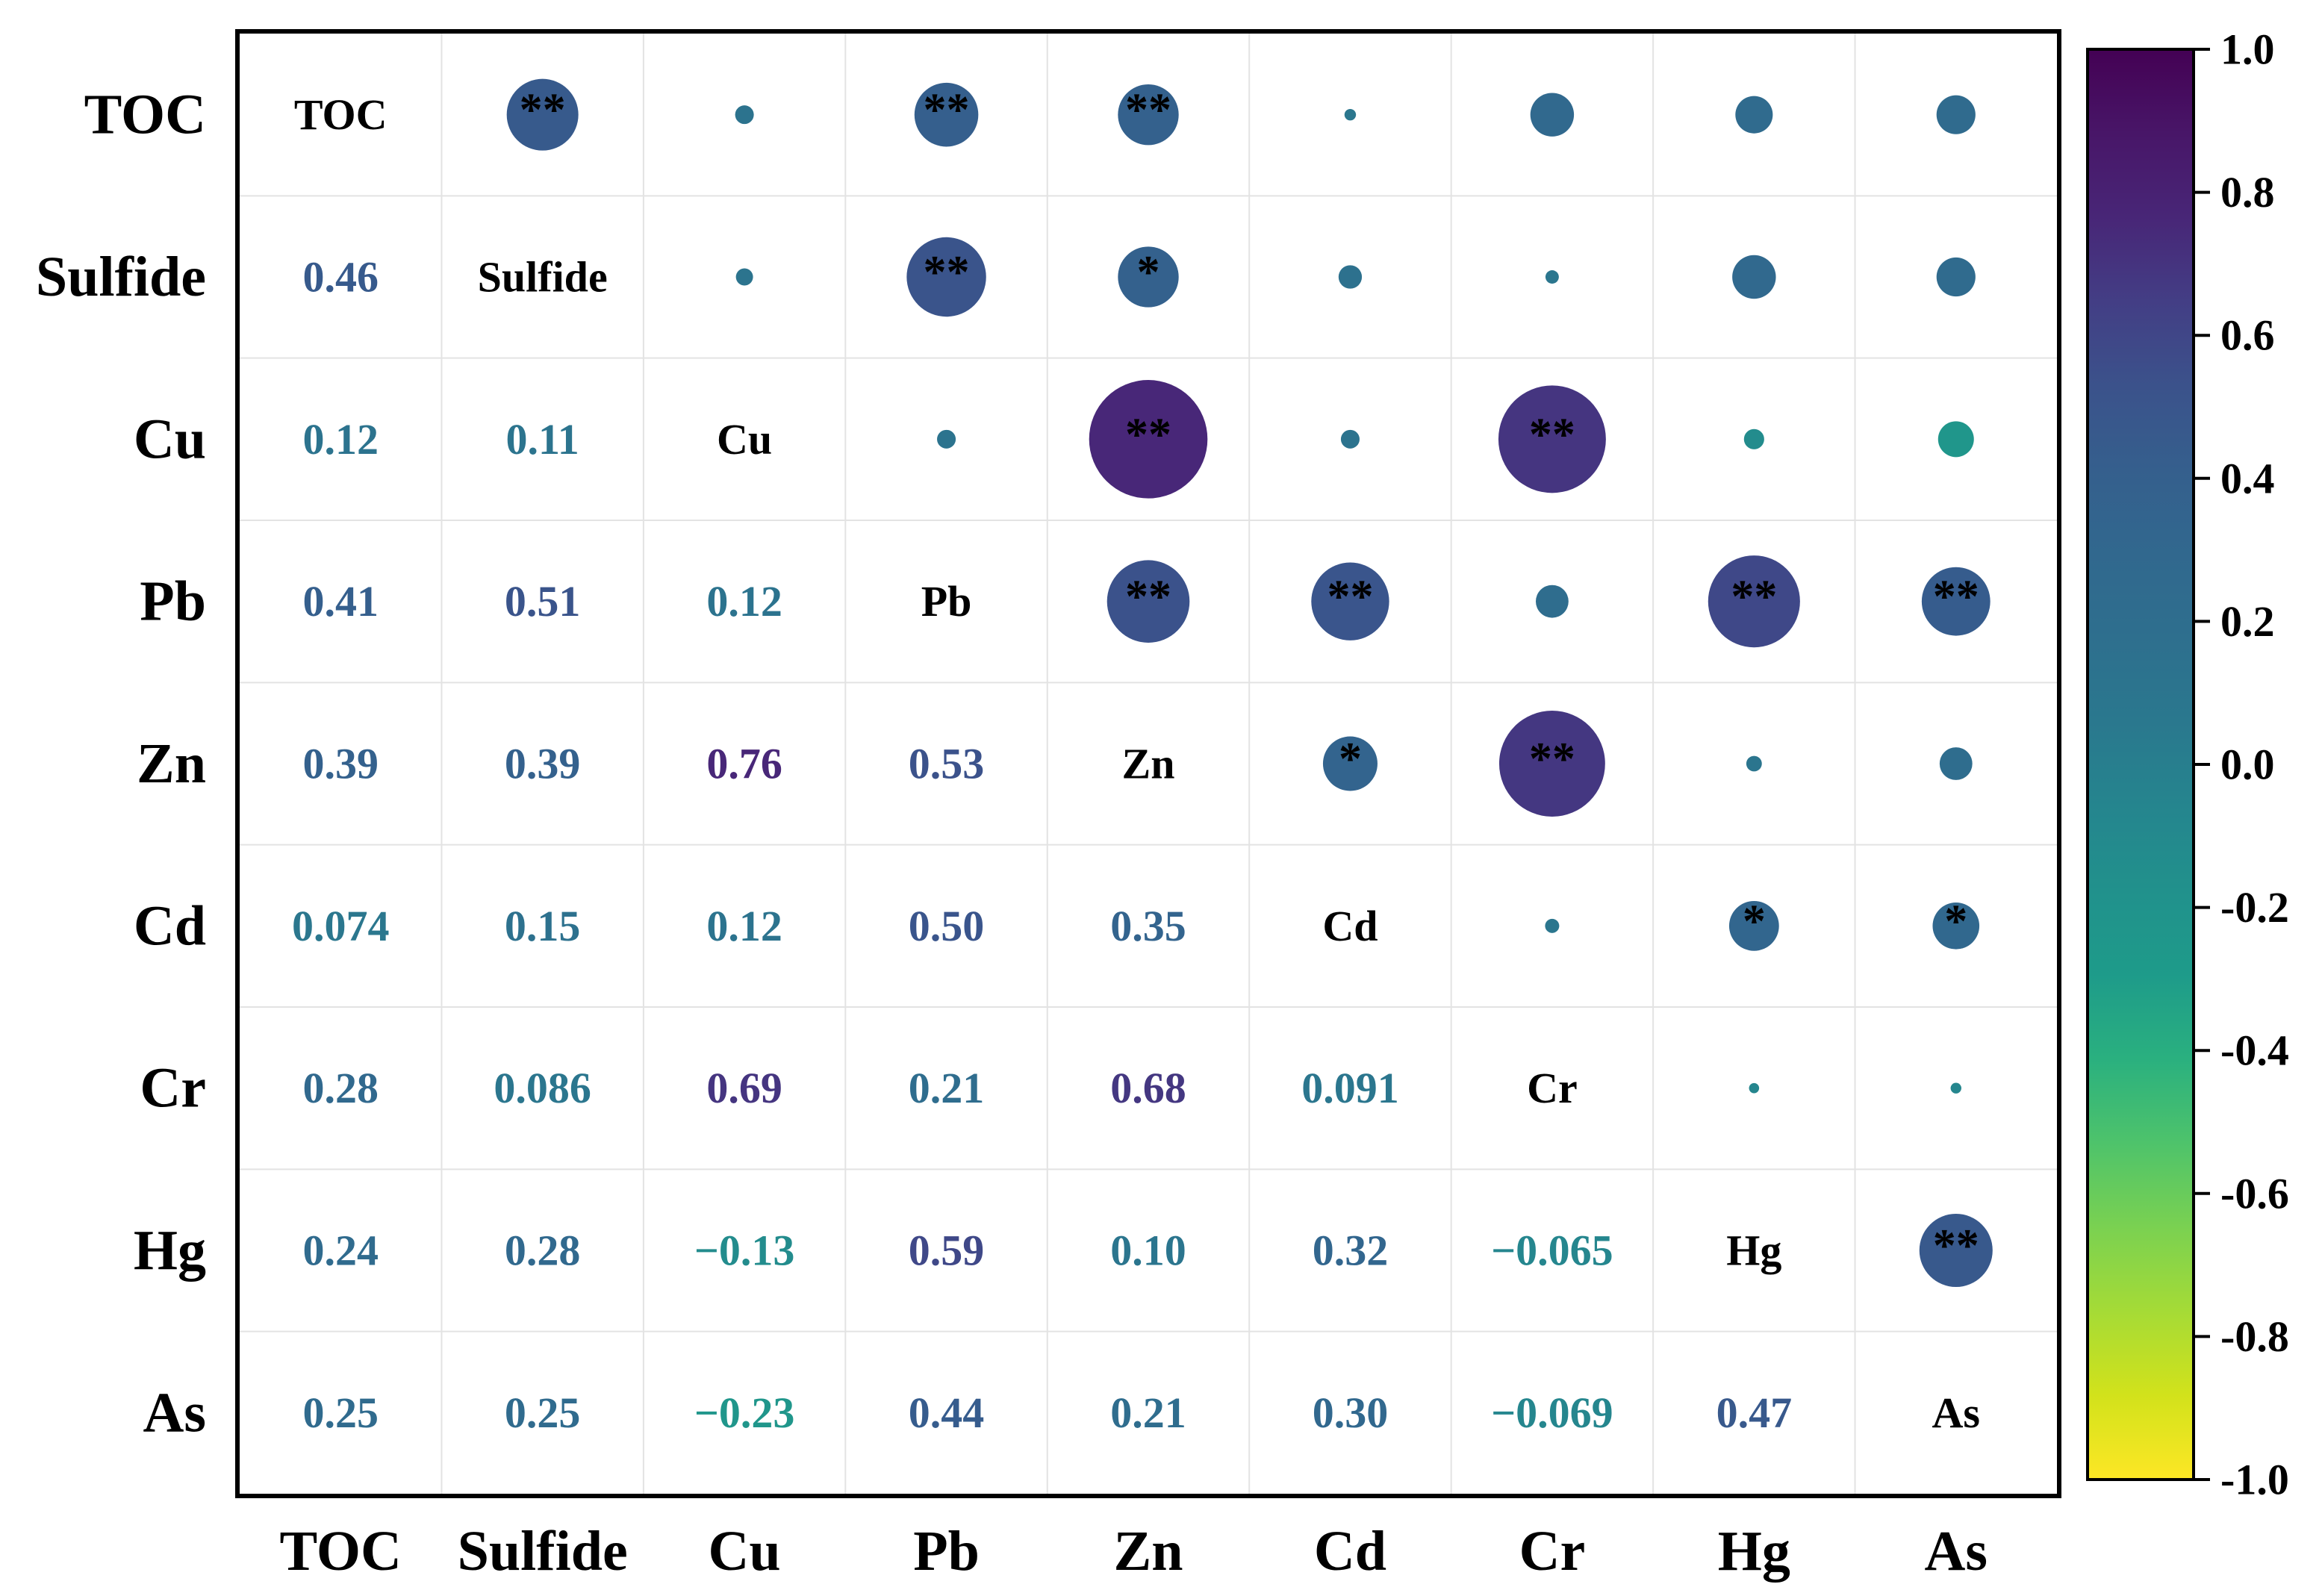 The width and height of the screenshot is (2322, 1596). Describe the element at coordinates (1957, 1551) in the screenshot. I see `x-axis-tick-label: As` at that location.